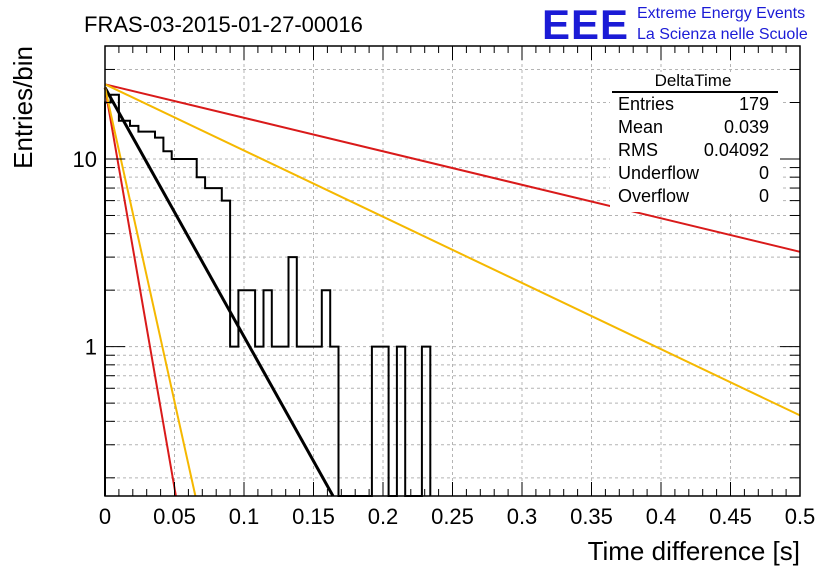  Describe the element at coordinates (313, 516) in the screenshot. I see `x-tick-label: 0.15` at that location.